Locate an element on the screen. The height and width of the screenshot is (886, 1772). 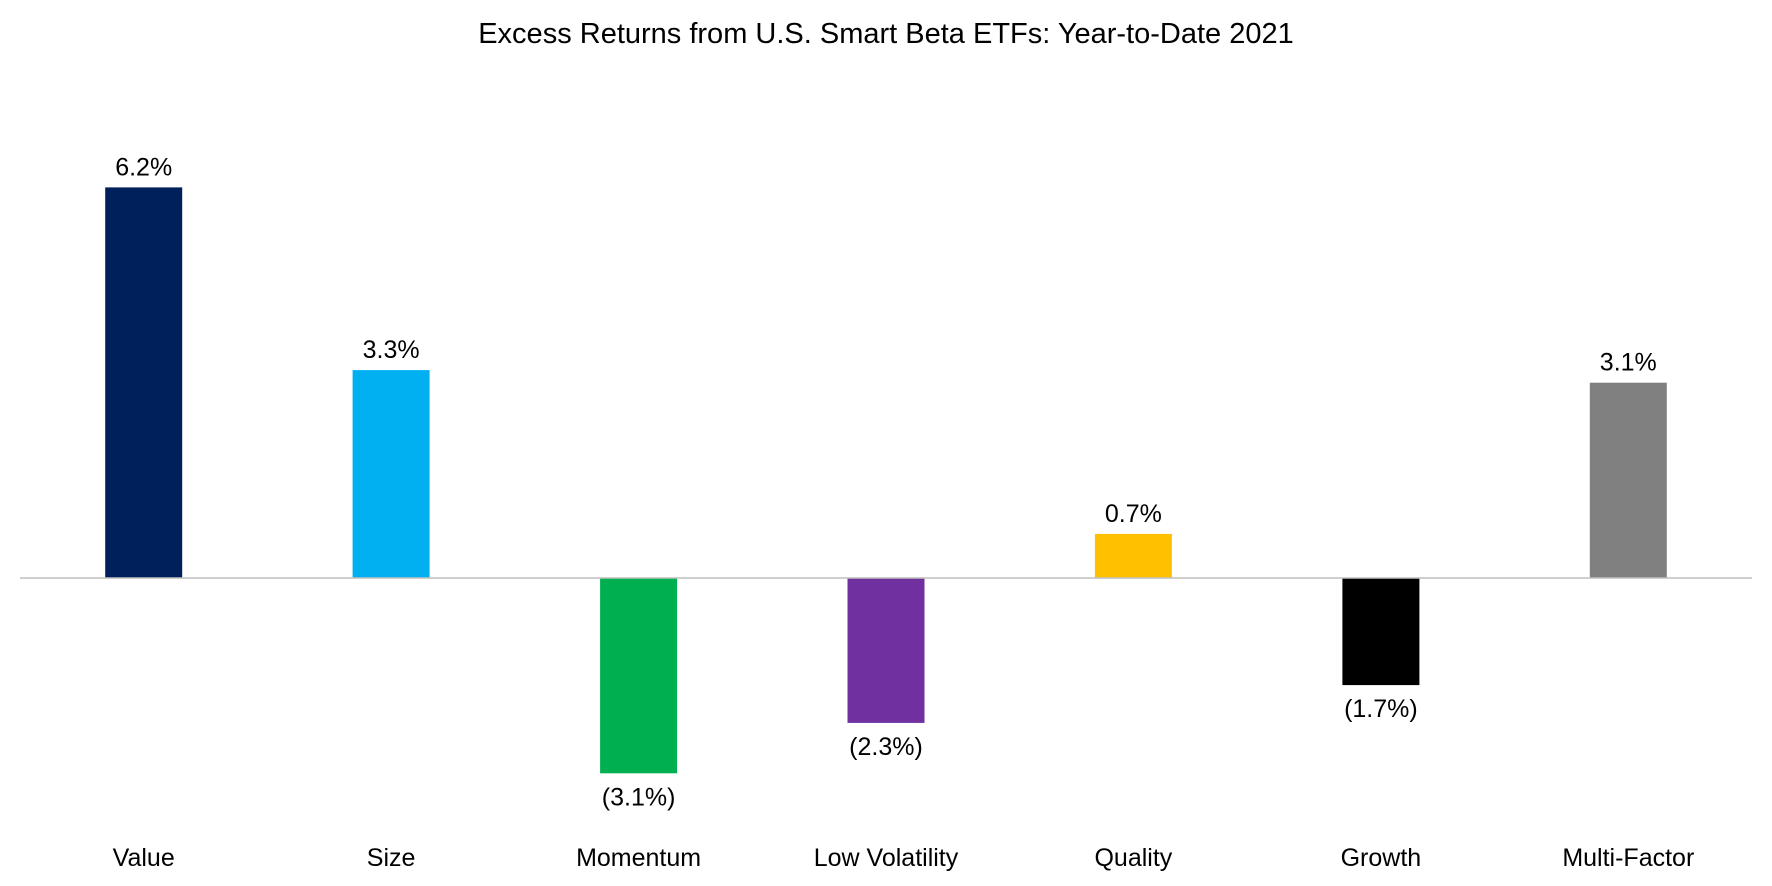
data-label: (2.3%) is located at coordinates (886, 747).